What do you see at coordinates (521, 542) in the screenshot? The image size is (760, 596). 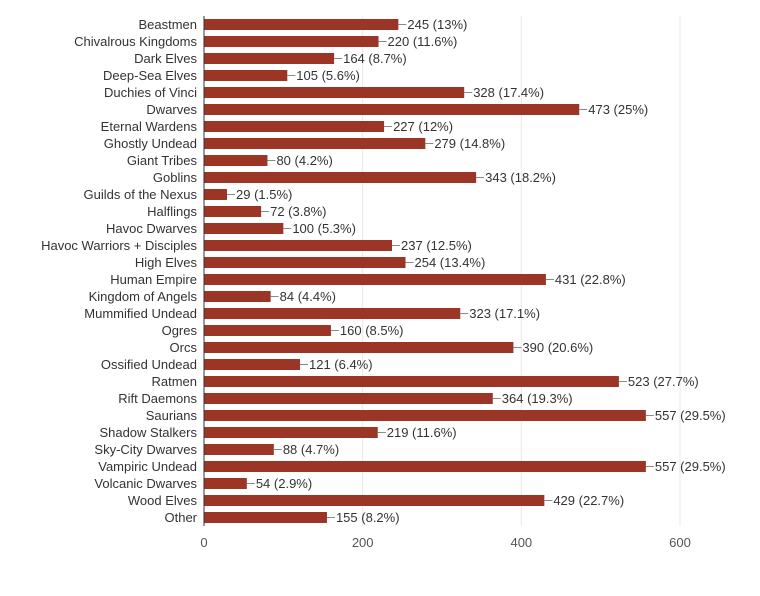 I see `x-tick-label: 400` at bounding box center [521, 542].